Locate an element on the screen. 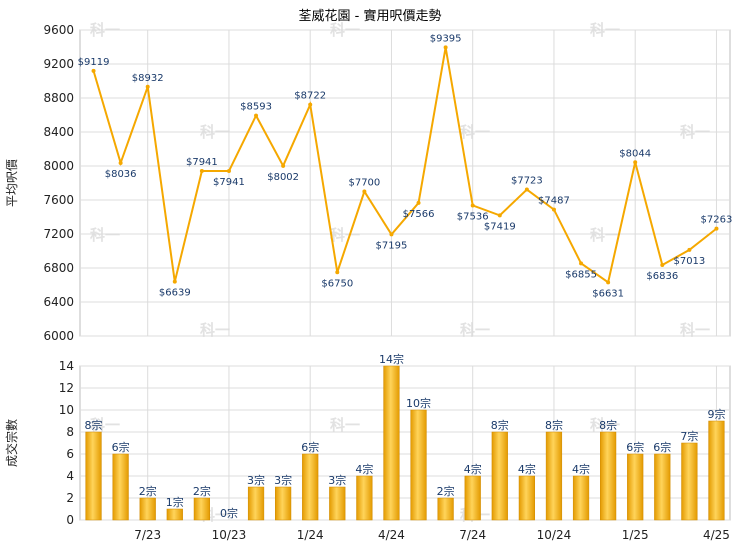 The image size is (740, 550). x-tick-label: 10/24 is located at coordinates (554, 535).